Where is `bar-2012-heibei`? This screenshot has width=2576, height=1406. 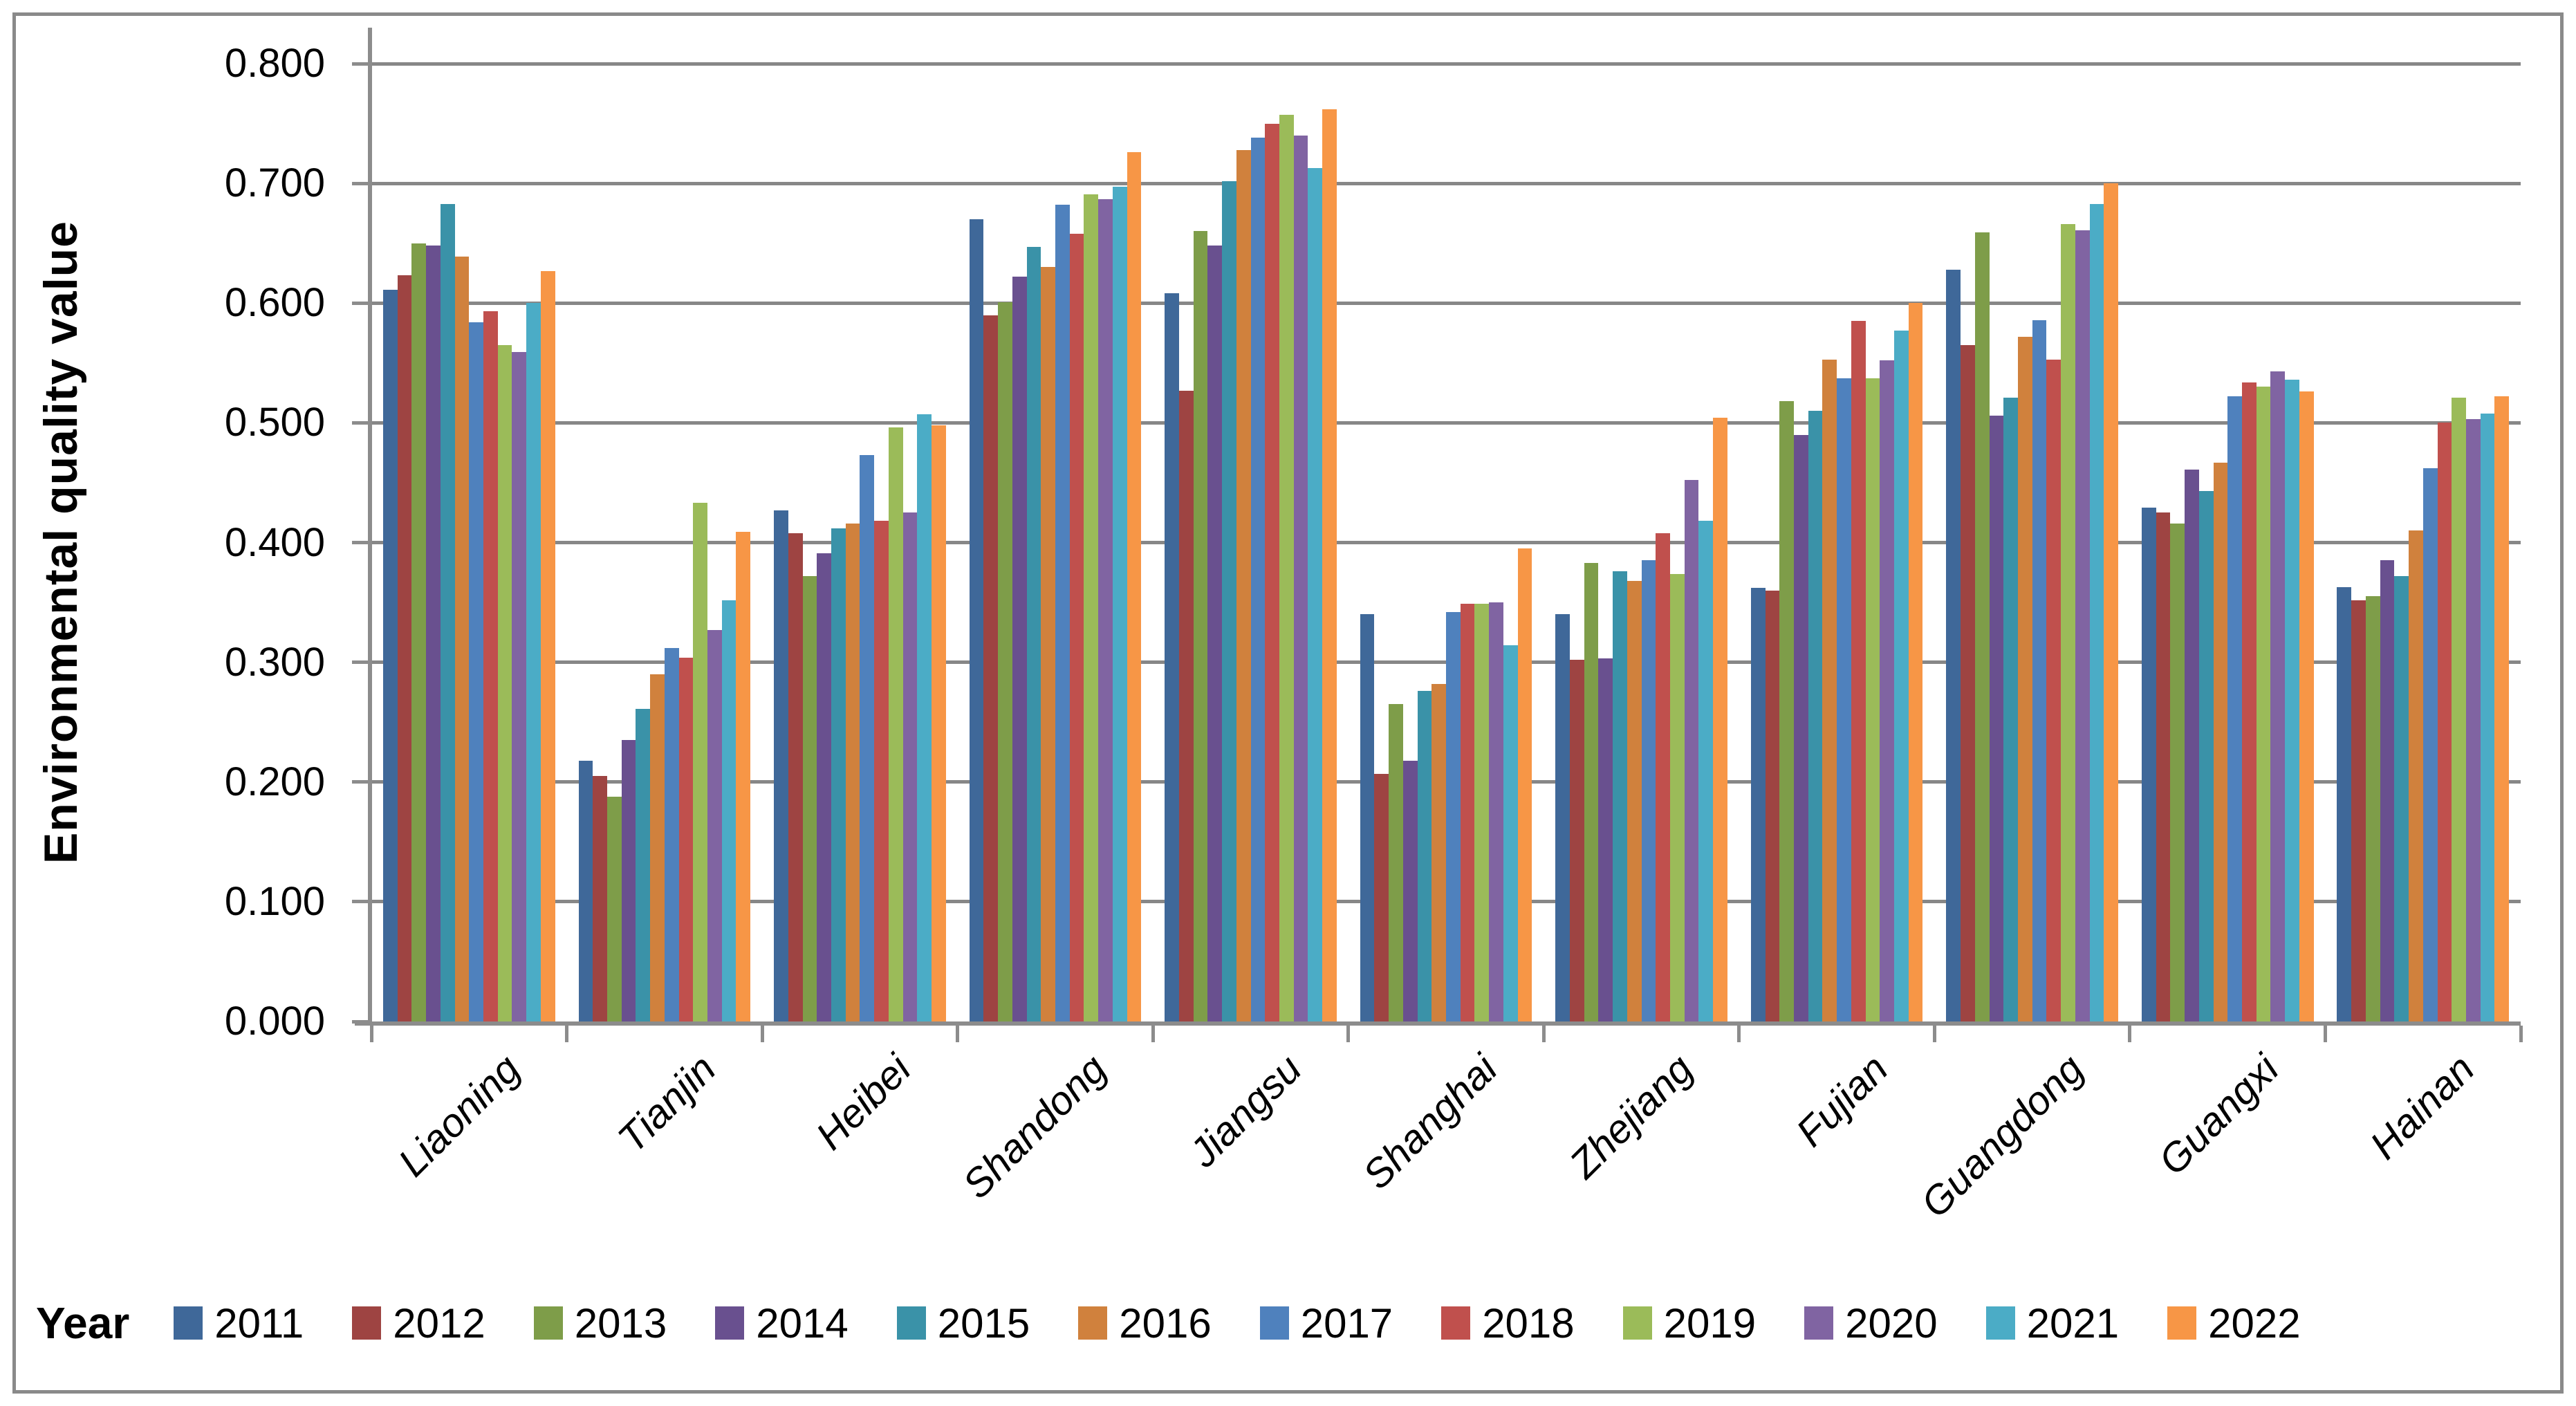
bar-2012-heibei is located at coordinates (796, 777).